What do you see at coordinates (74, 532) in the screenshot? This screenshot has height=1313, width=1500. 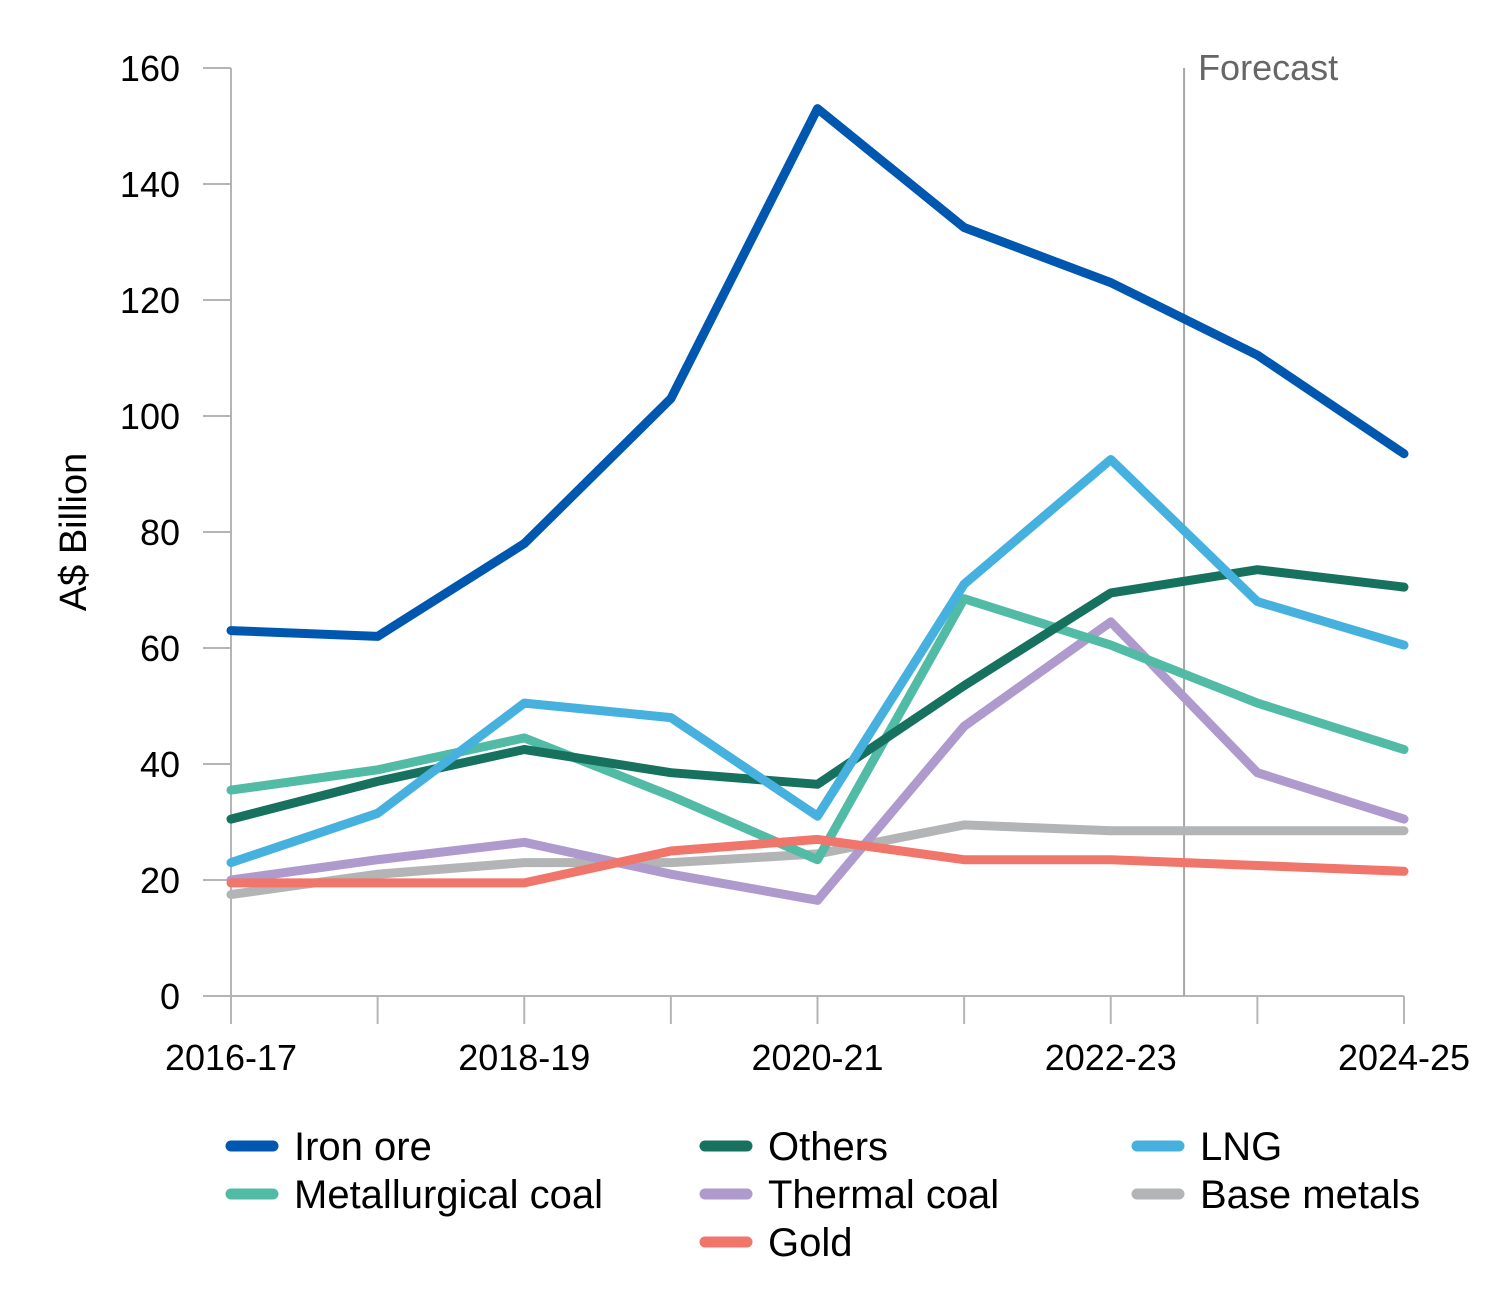 I see `y-axis-title: A$ Billion` at bounding box center [74, 532].